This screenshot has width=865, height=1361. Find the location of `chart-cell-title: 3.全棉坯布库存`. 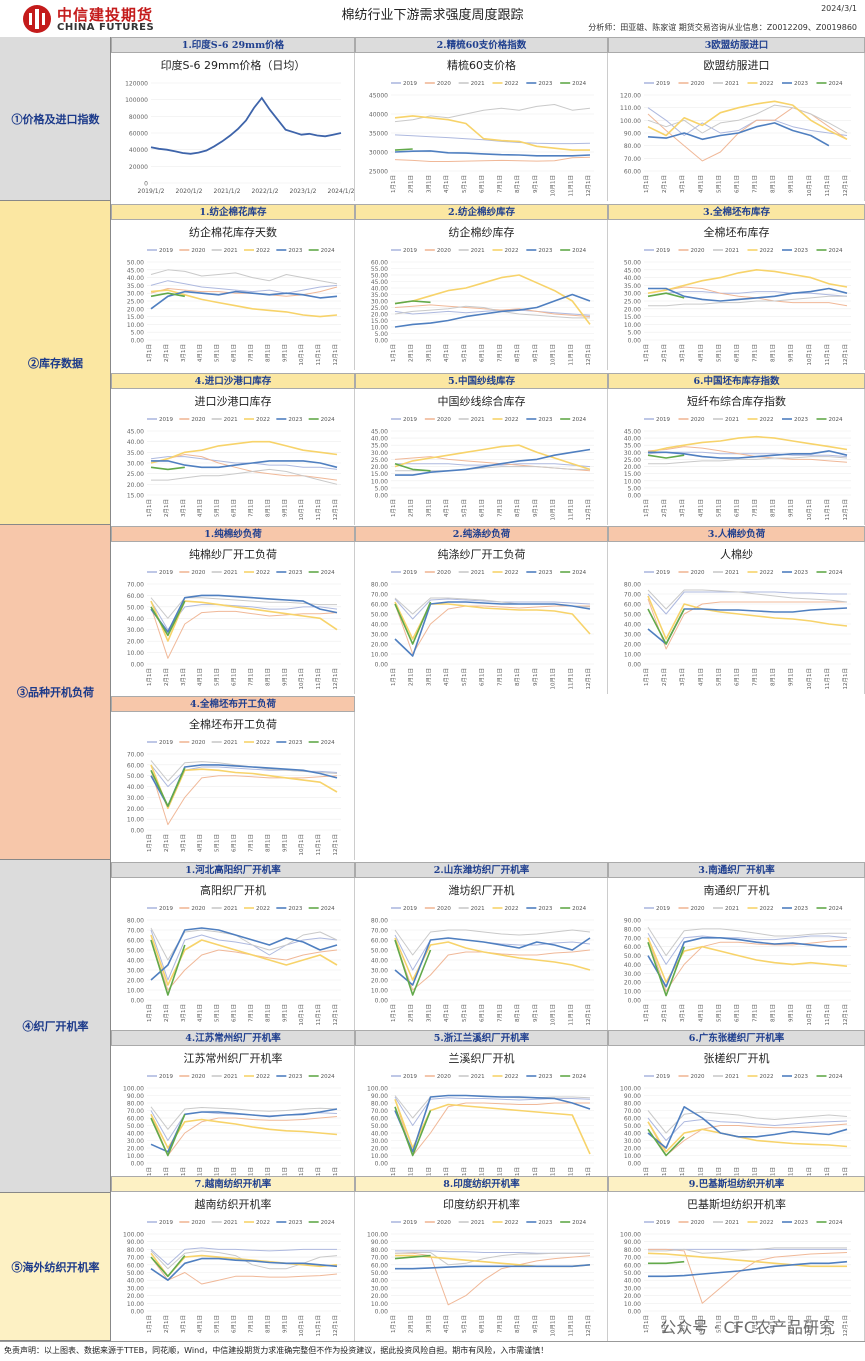

chart-cell-title: 3.全棉坯布库存 is located at coordinates (736, 212).